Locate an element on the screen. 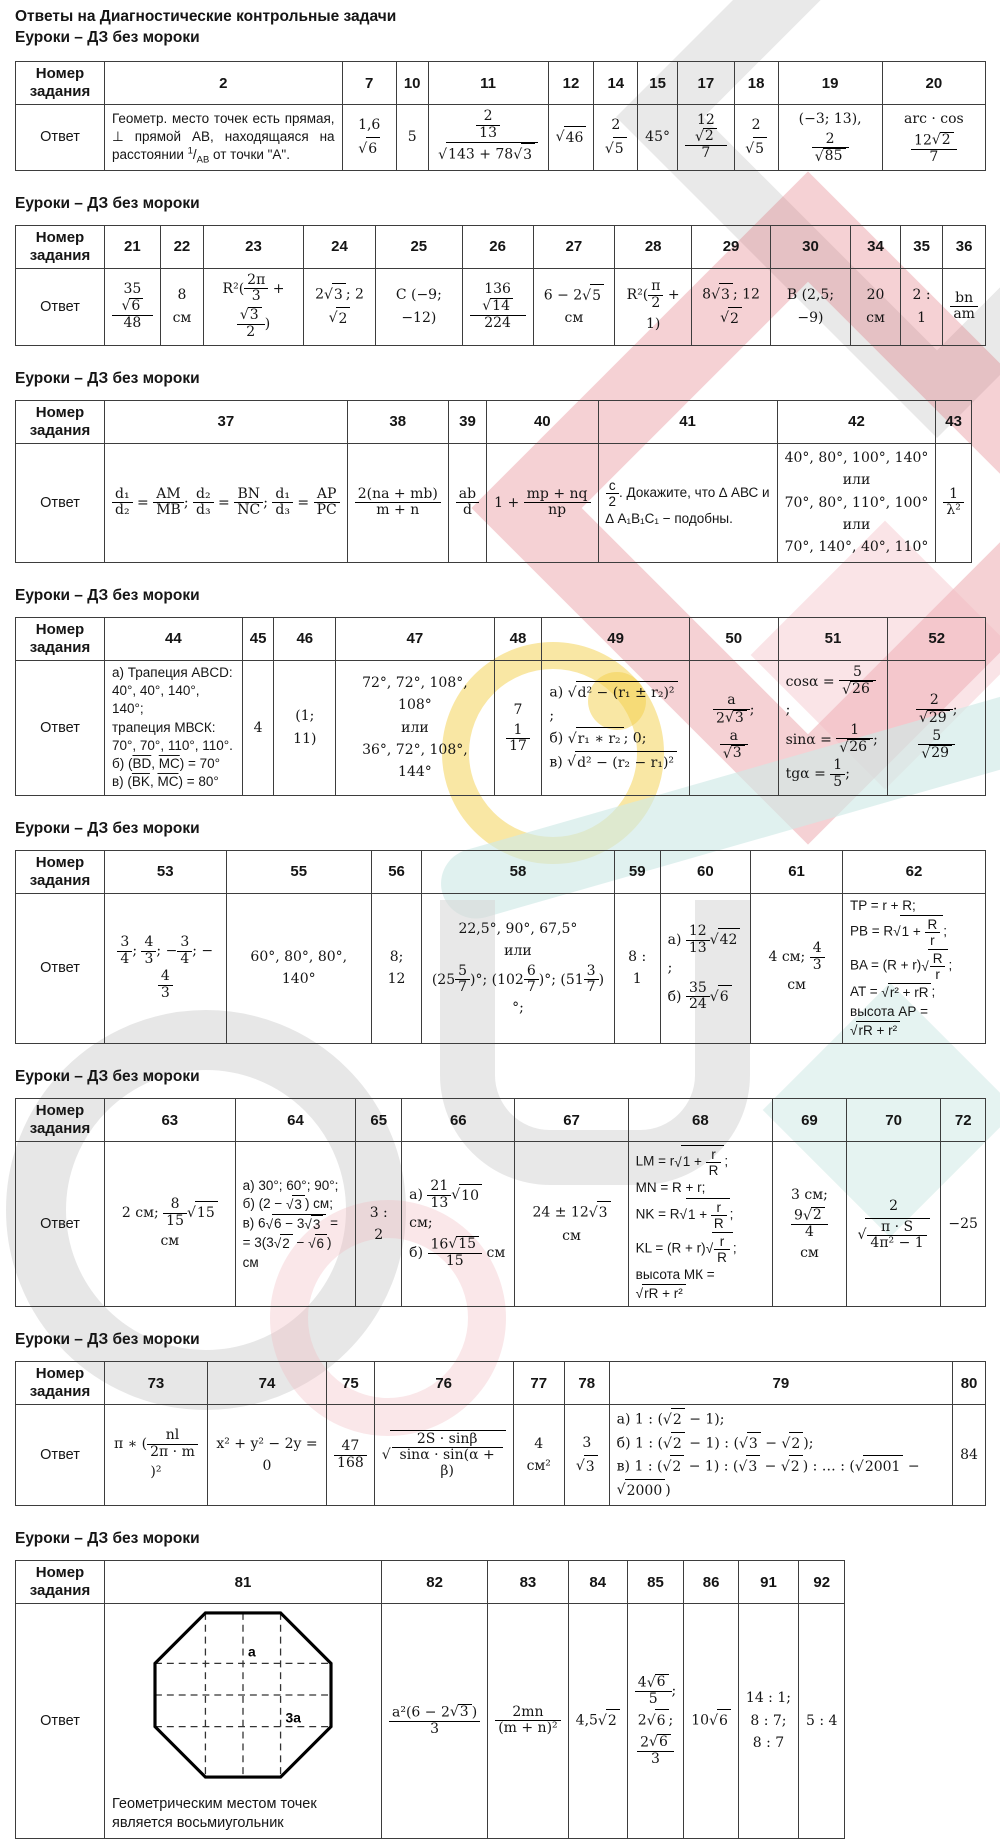 The height and width of the screenshot is (1839, 1000). answer-cell: arc · cos 12 √ 2 7 is located at coordinates (934, 137).